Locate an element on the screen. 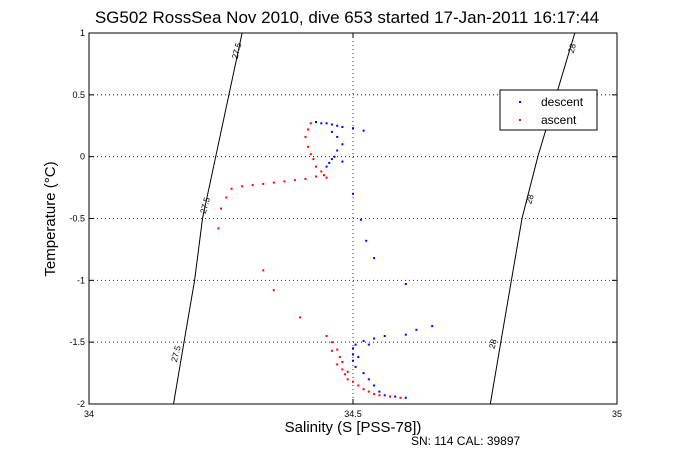  legend: descent ascent is located at coordinates (548, 110).